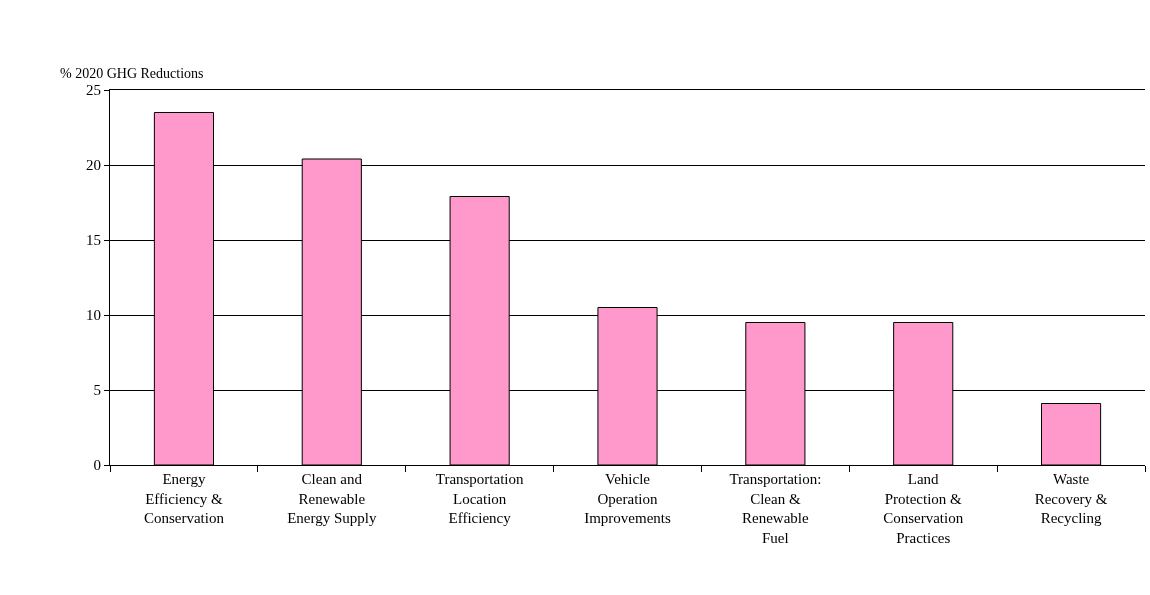  What do you see at coordinates (93, 315) in the screenshot?
I see `y-tick-label: 10` at bounding box center [93, 315].